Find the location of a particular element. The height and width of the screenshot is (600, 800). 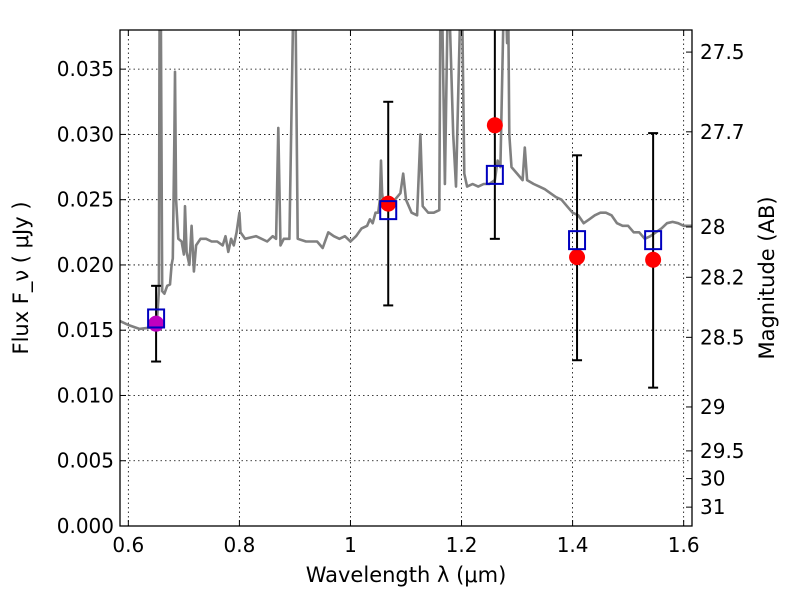

x-axis-label: Wavelength λ (μm) is located at coordinates (406, 575).